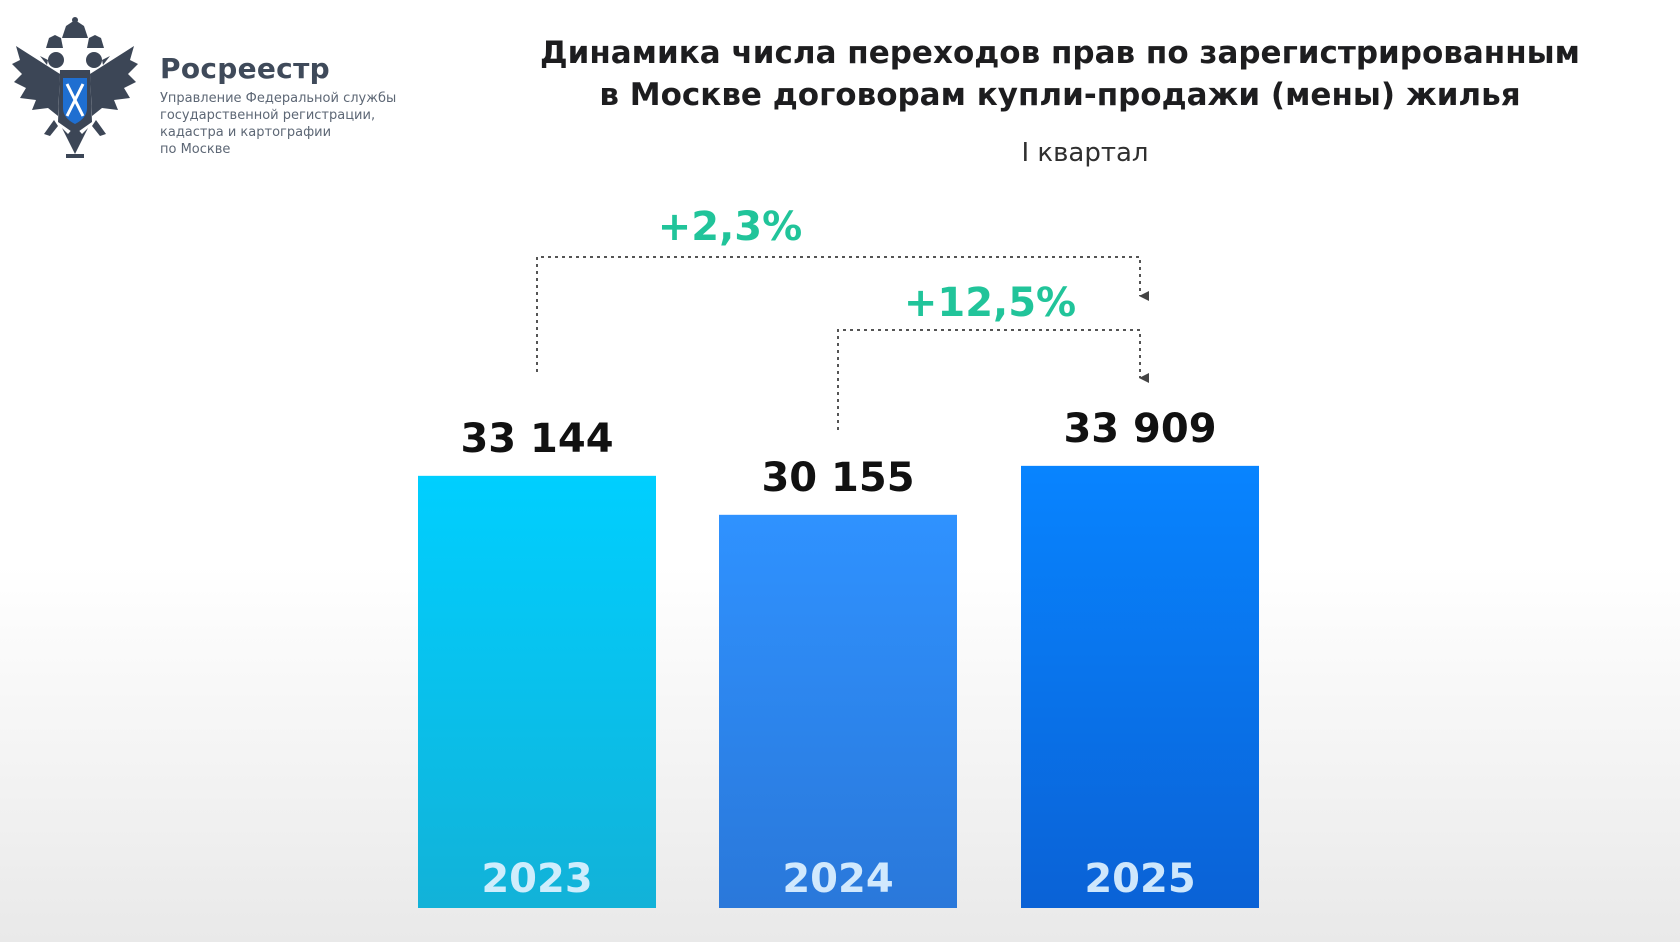 The height and width of the screenshot is (942, 1680). I want to click on brand-desc-line: кадастра и картографии, so click(246, 132).